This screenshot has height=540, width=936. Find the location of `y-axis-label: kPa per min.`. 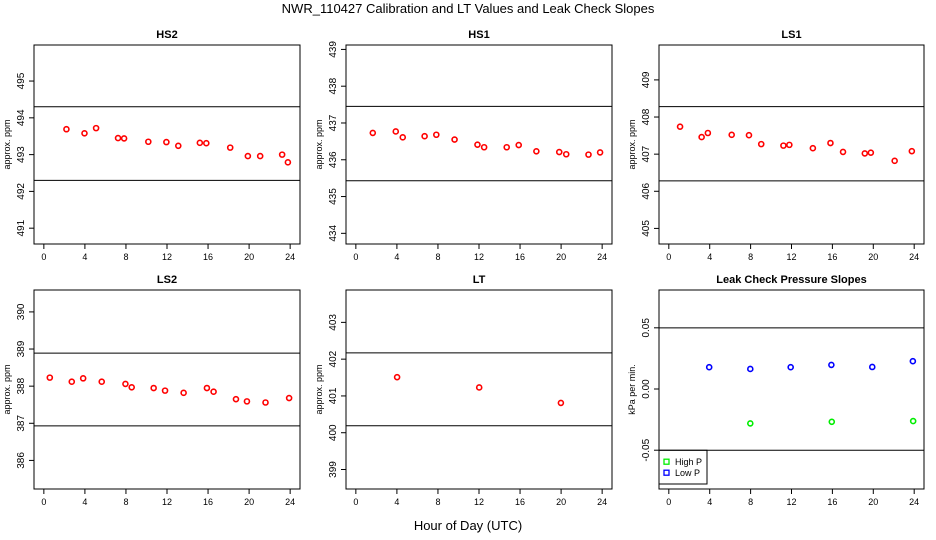

y-axis-label: kPa per min. is located at coordinates (632, 389).